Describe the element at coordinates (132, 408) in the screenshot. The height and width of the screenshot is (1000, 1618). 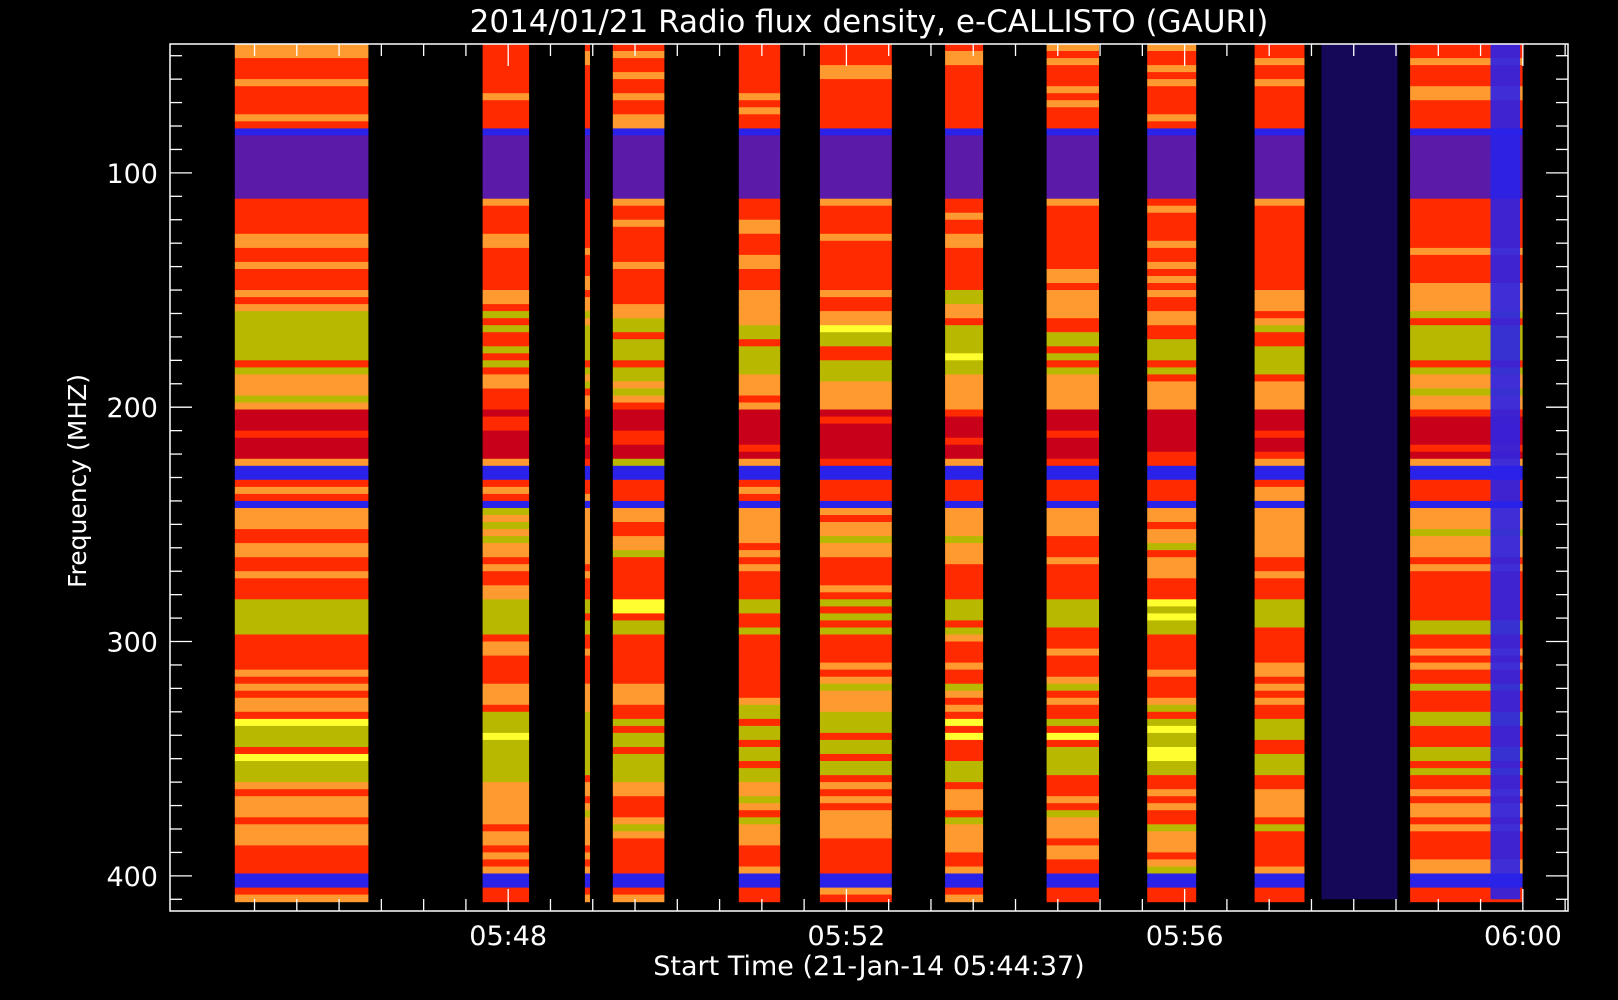
I see `y-tick-label: 200` at that location.